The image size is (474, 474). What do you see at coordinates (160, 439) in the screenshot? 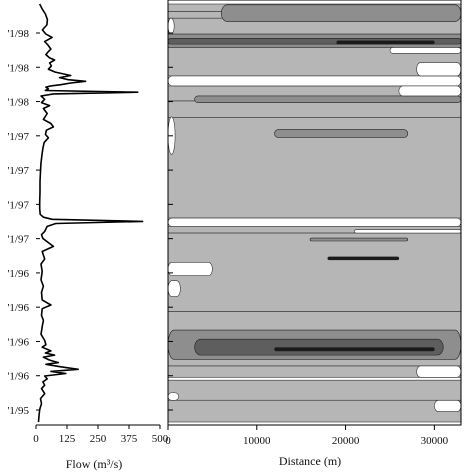
I see `flow-x-tick-label: 500` at bounding box center [160, 439].